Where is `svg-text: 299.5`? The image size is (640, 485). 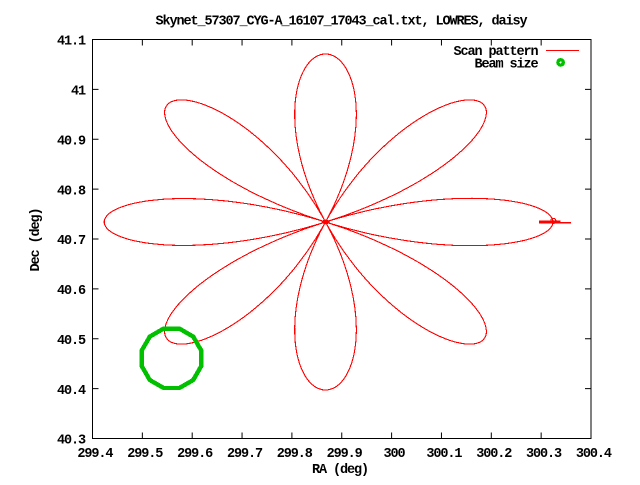 svg-text: 299.5 is located at coordinates (145, 454).